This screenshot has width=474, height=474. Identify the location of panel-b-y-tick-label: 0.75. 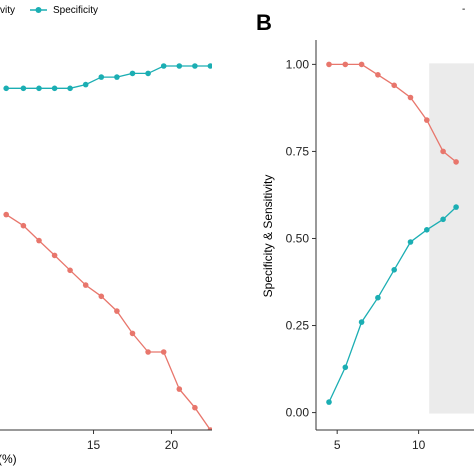
(298, 151).